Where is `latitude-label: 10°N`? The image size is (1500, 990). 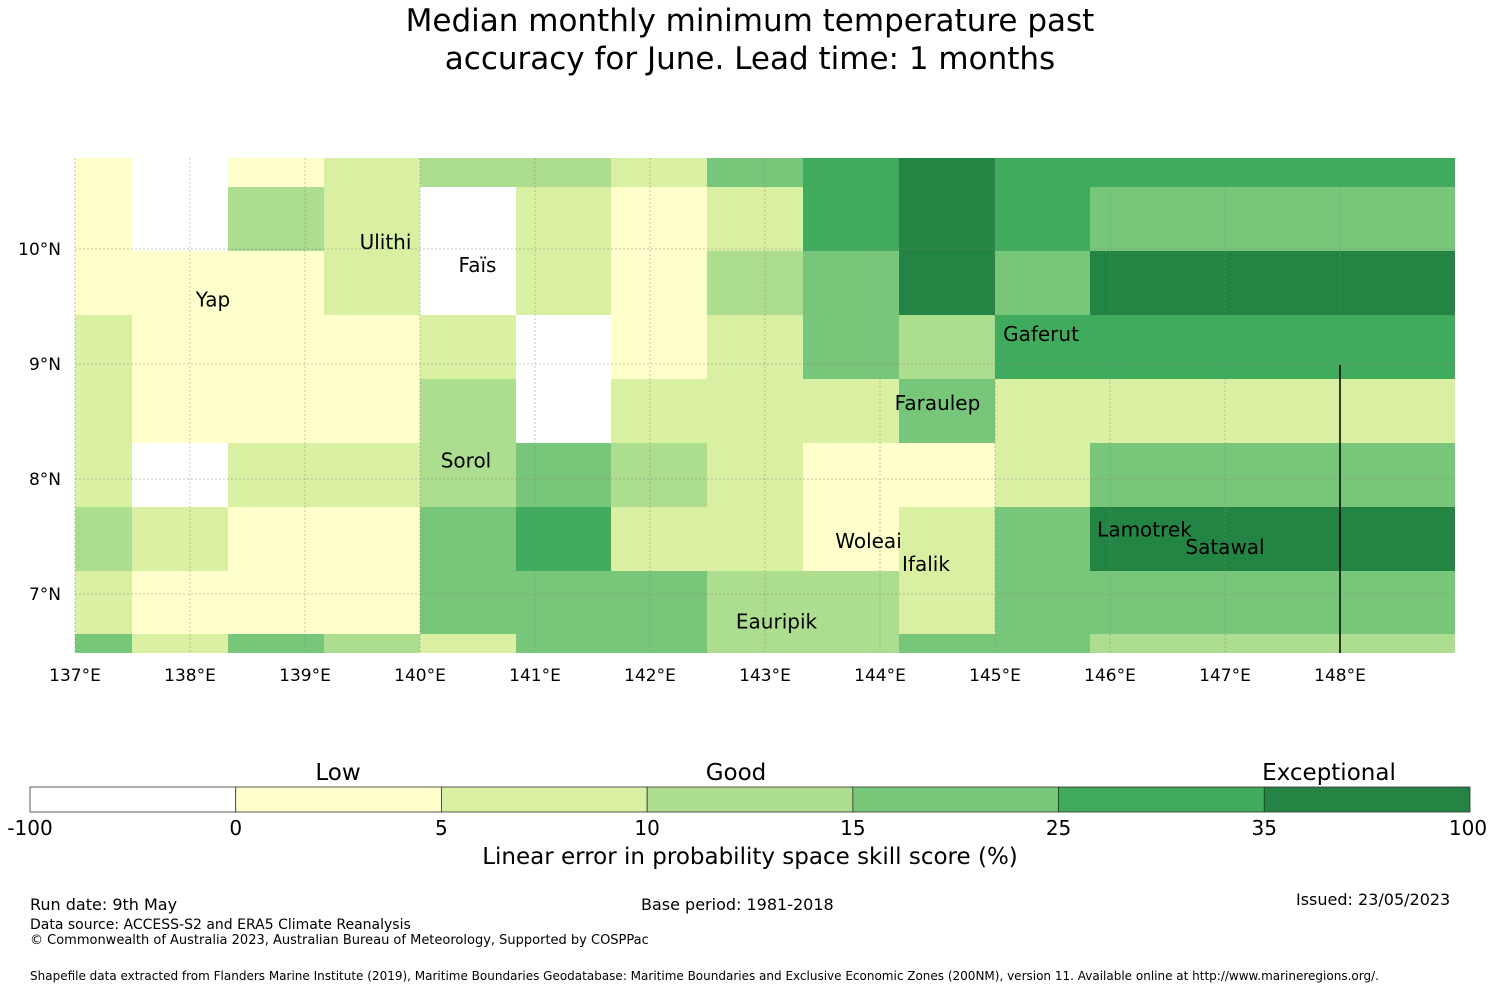 latitude-label: 10°N is located at coordinates (39, 250).